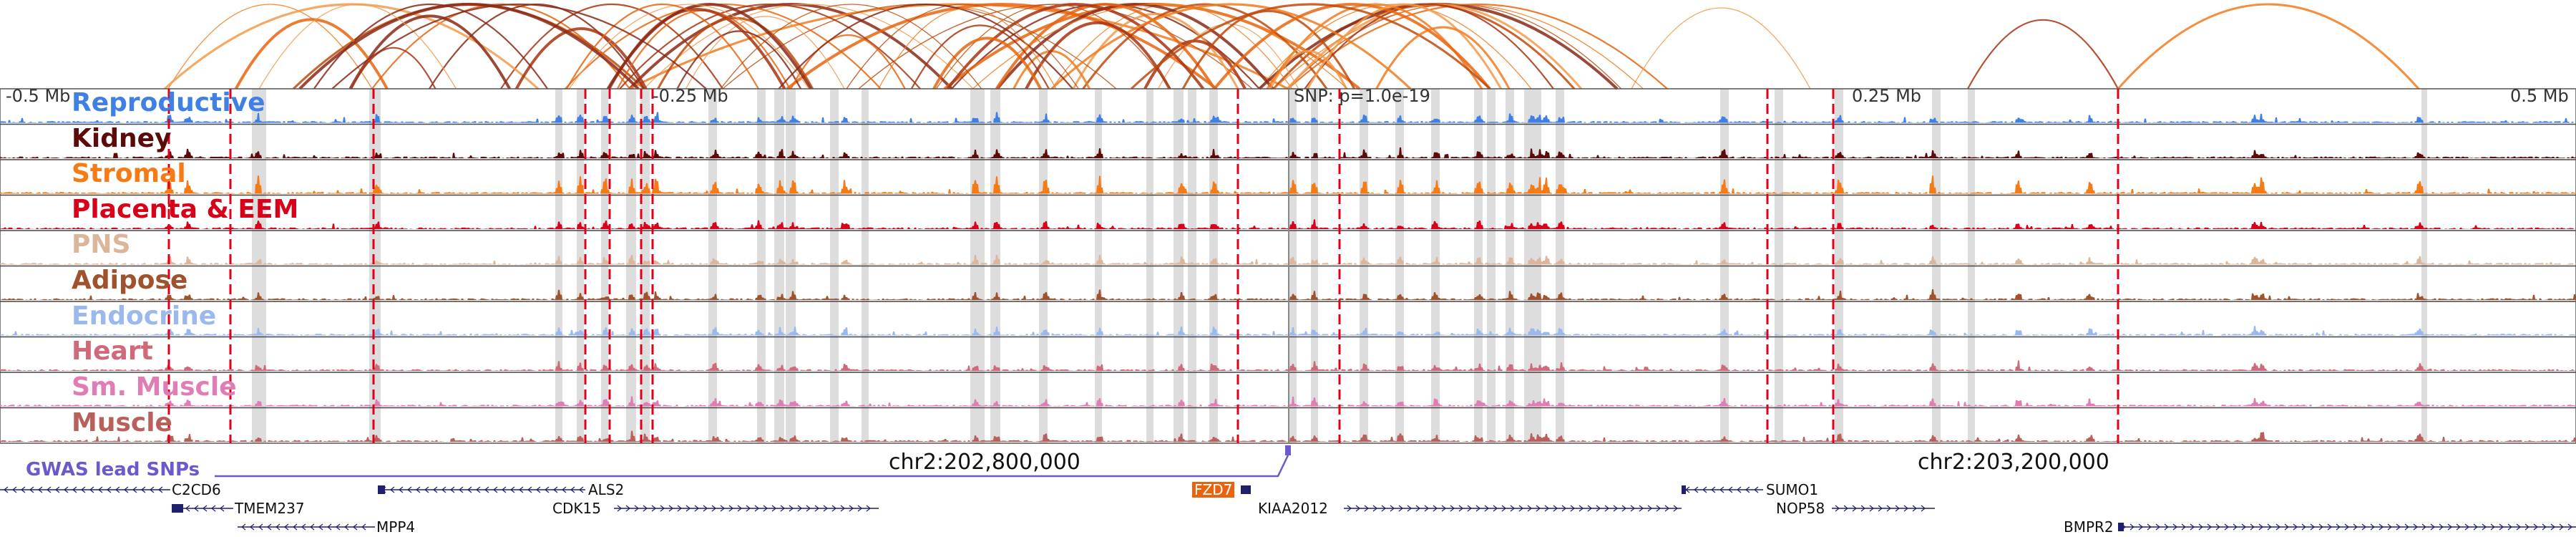  I want to click on gene-label-sumo1: SUMO1, so click(1792, 489).